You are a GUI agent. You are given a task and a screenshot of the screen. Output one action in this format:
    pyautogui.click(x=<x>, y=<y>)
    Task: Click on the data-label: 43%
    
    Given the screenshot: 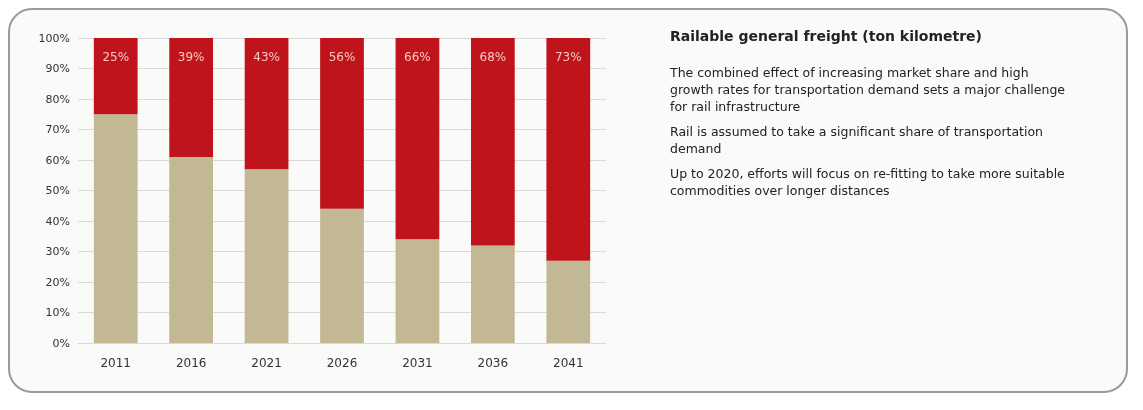 What is the action you would take?
    pyautogui.click(x=266, y=57)
    